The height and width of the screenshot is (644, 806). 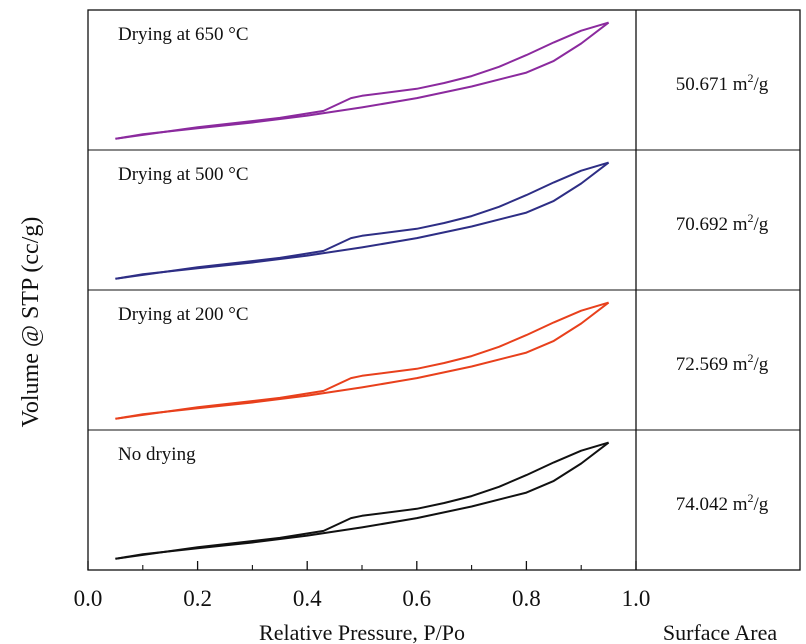 I want to click on panel-1: Drying at 650 °C 50.671 m2/g, so click(x=442, y=80).